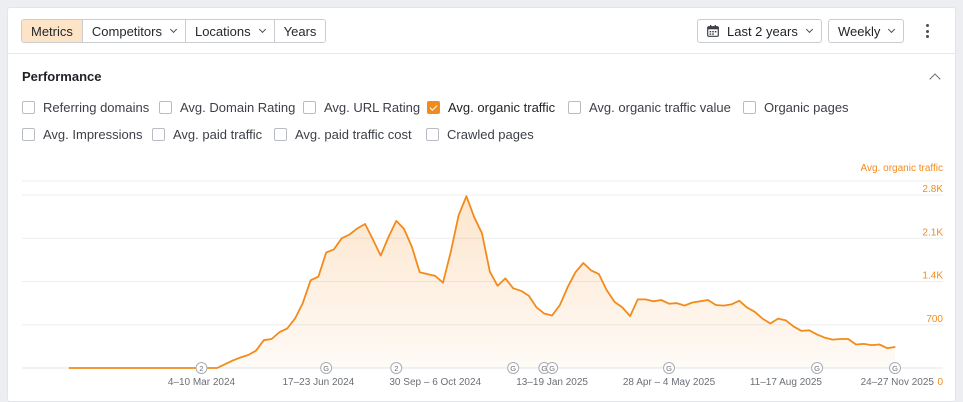 The height and width of the screenshot is (402, 963). I want to click on metric-avg-impressions: Avg. Impressions, so click(82, 134).